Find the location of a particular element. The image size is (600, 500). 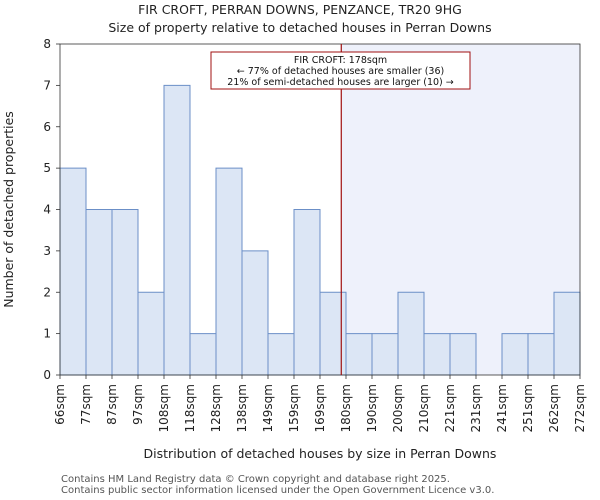

x-tick-label-97sqm: 97sqm is located at coordinates (138, 404).